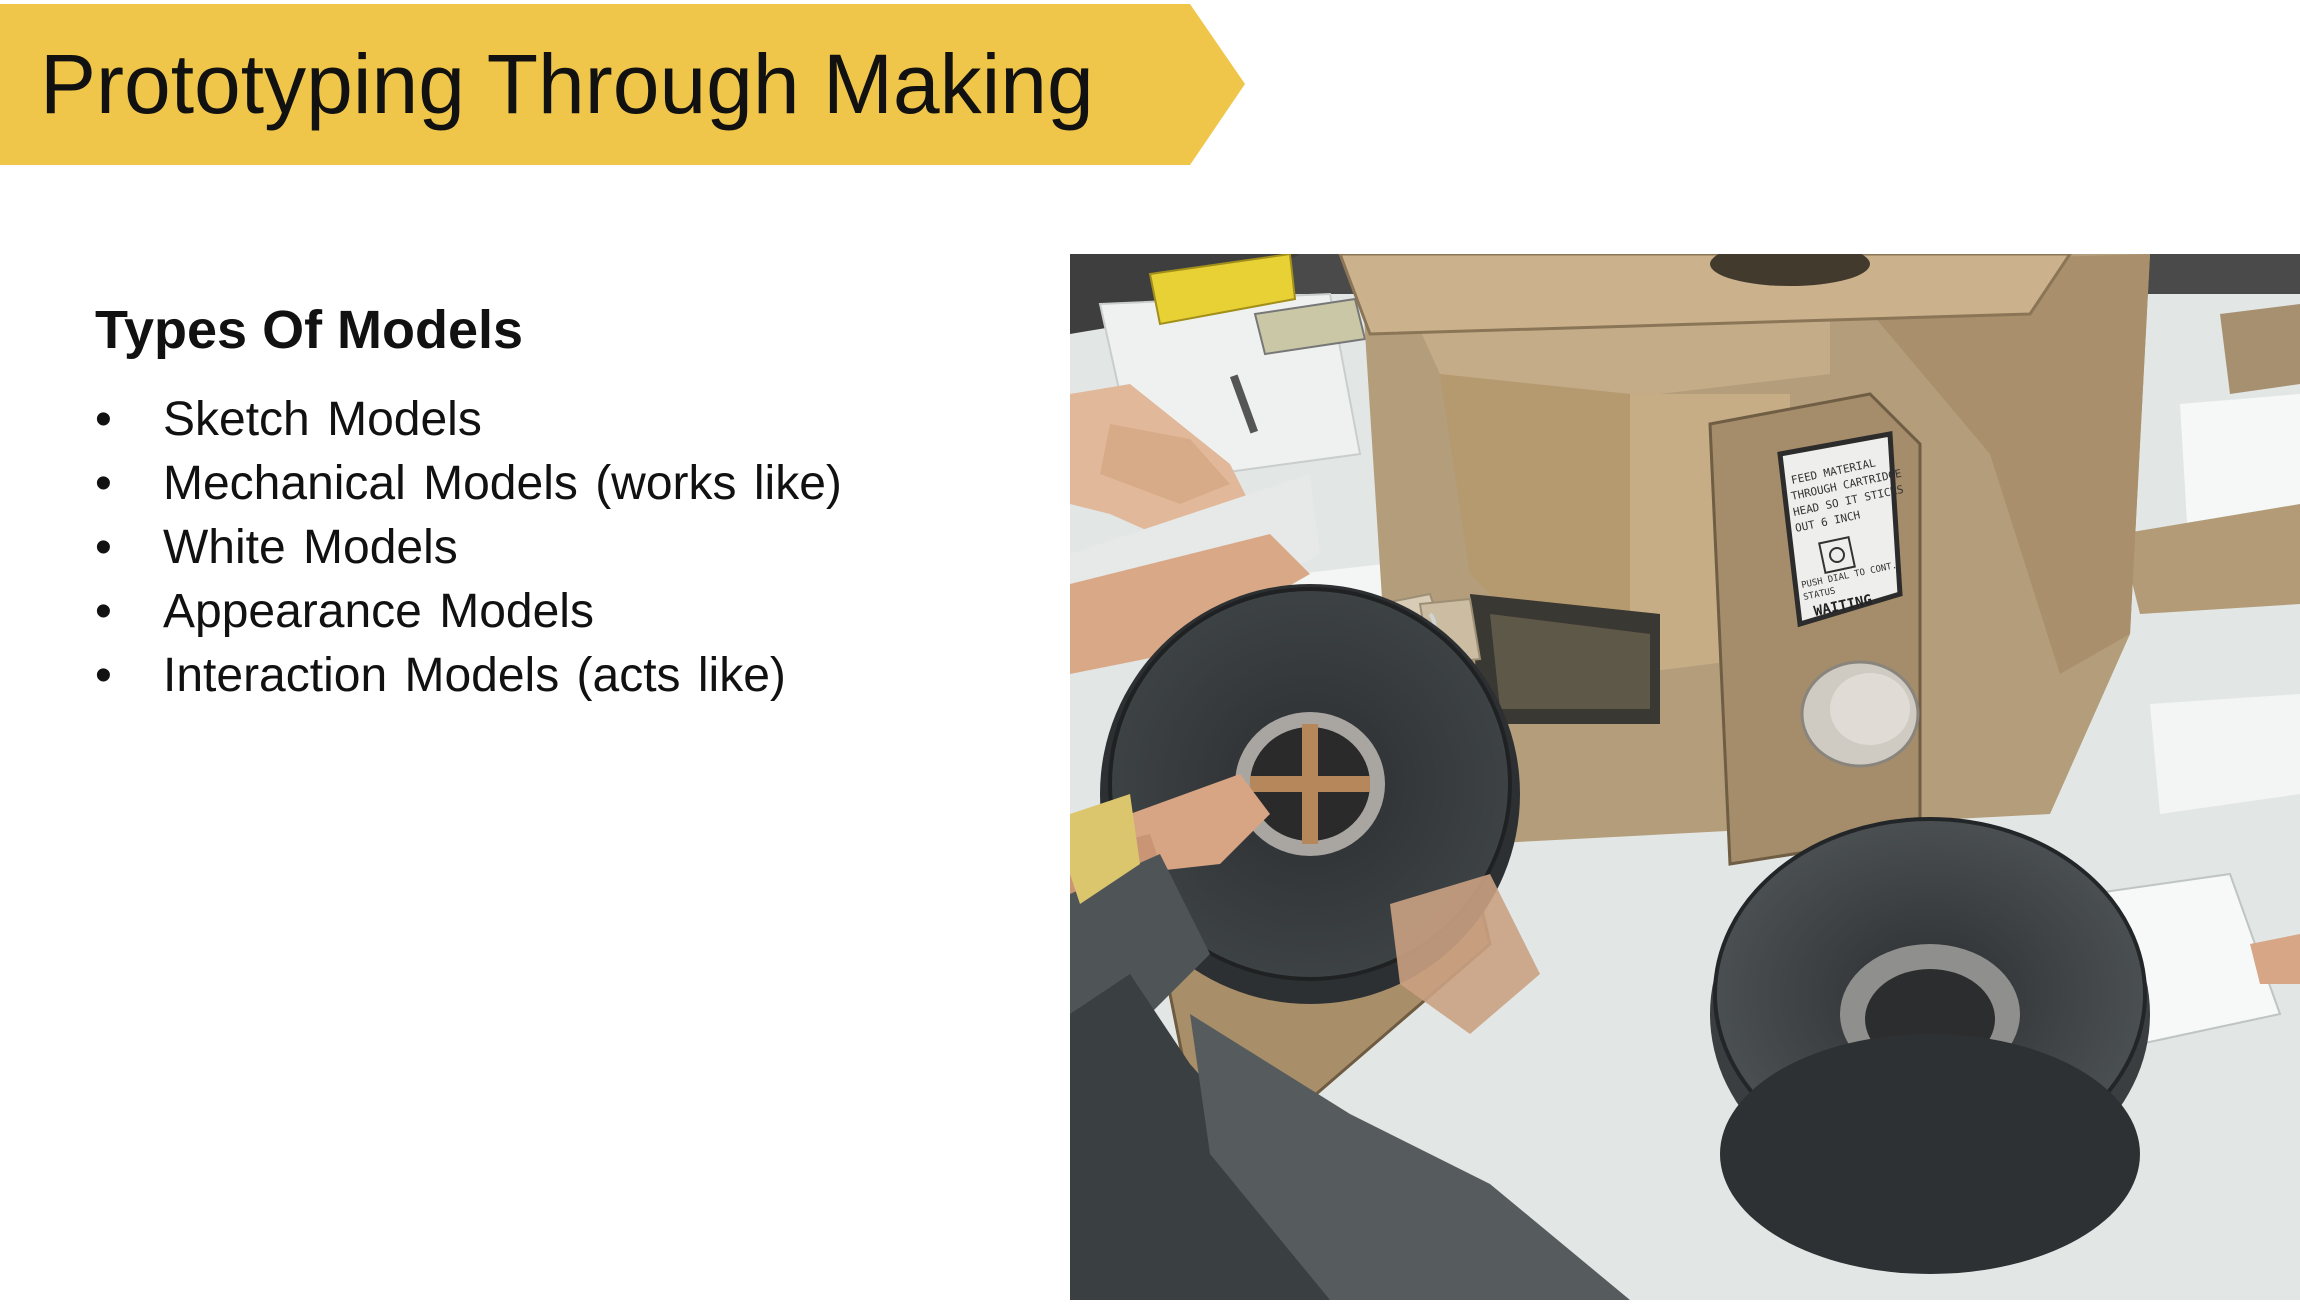 Image resolution: width=2300 pixels, height=1310 pixels. What do you see at coordinates (567, 84) in the screenshot?
I see `slide-title: Prototyping Through Making` at bounding box center [567, 84].